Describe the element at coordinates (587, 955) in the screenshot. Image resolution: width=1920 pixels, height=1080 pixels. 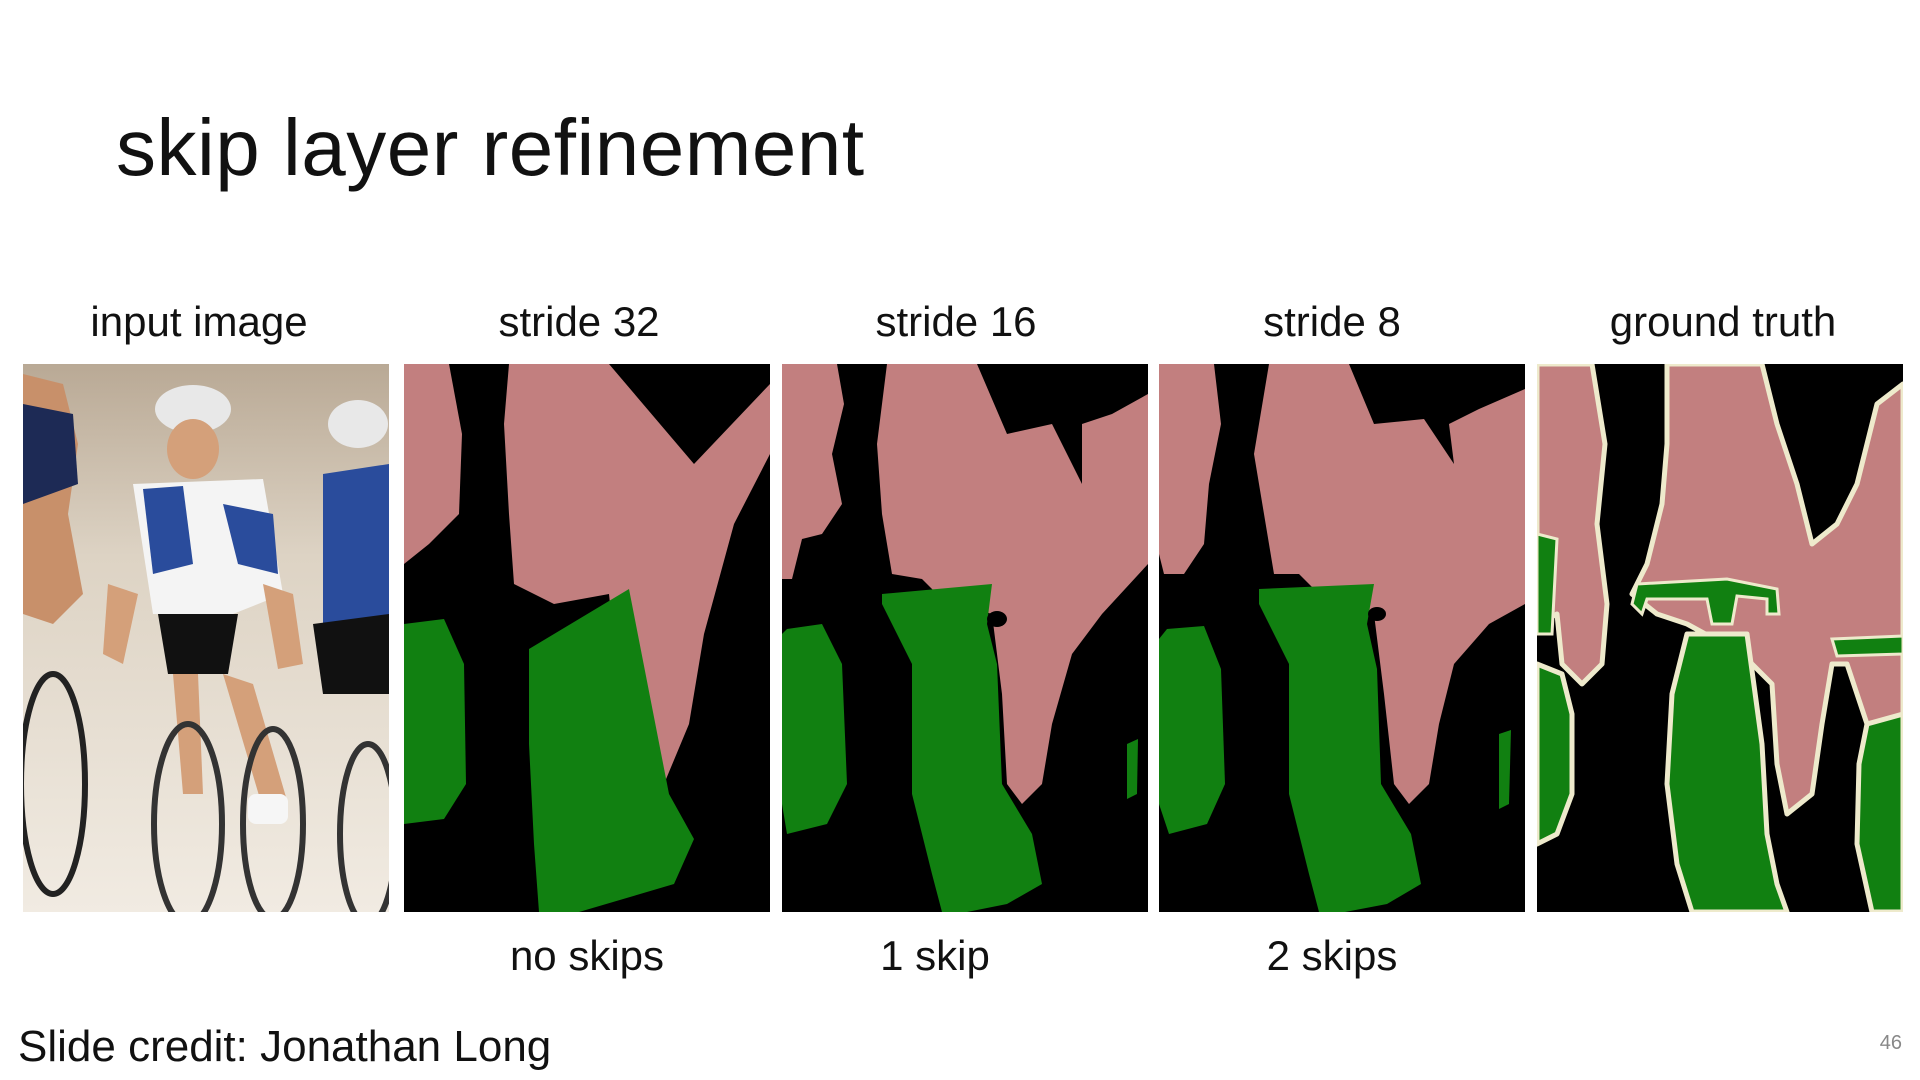
I see `sublabel-no-skips: no skips` at that location.